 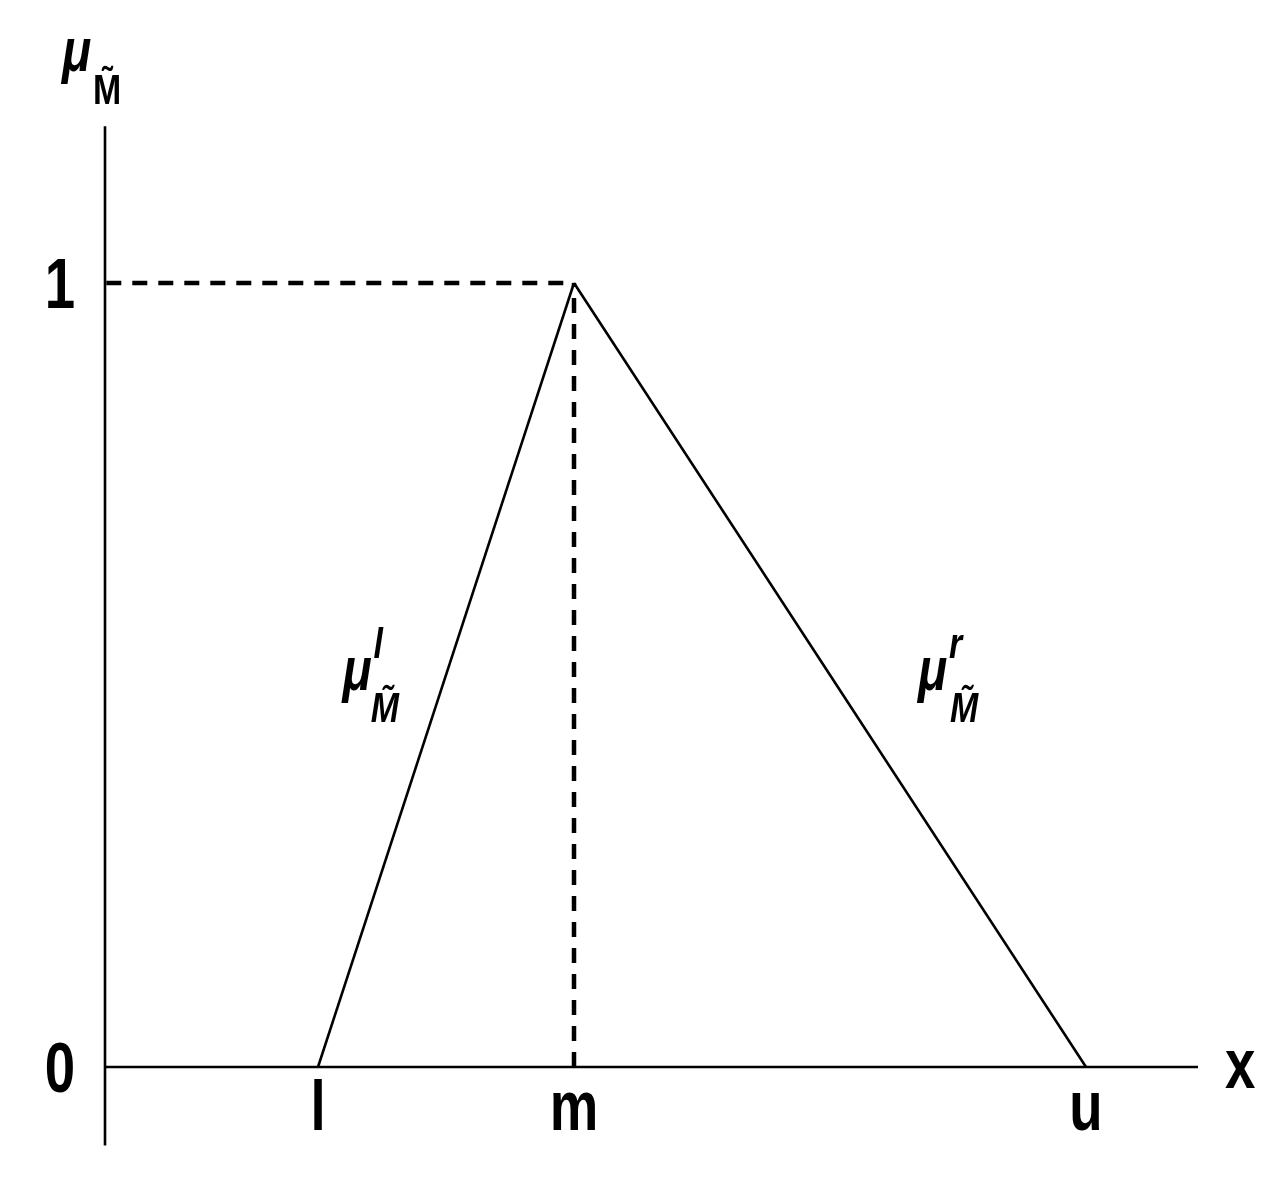 What do you see at coordinates (1086, 1105) in the screenshot?
I see `x-tick-label: u` at bounding box center [1086, 1105].